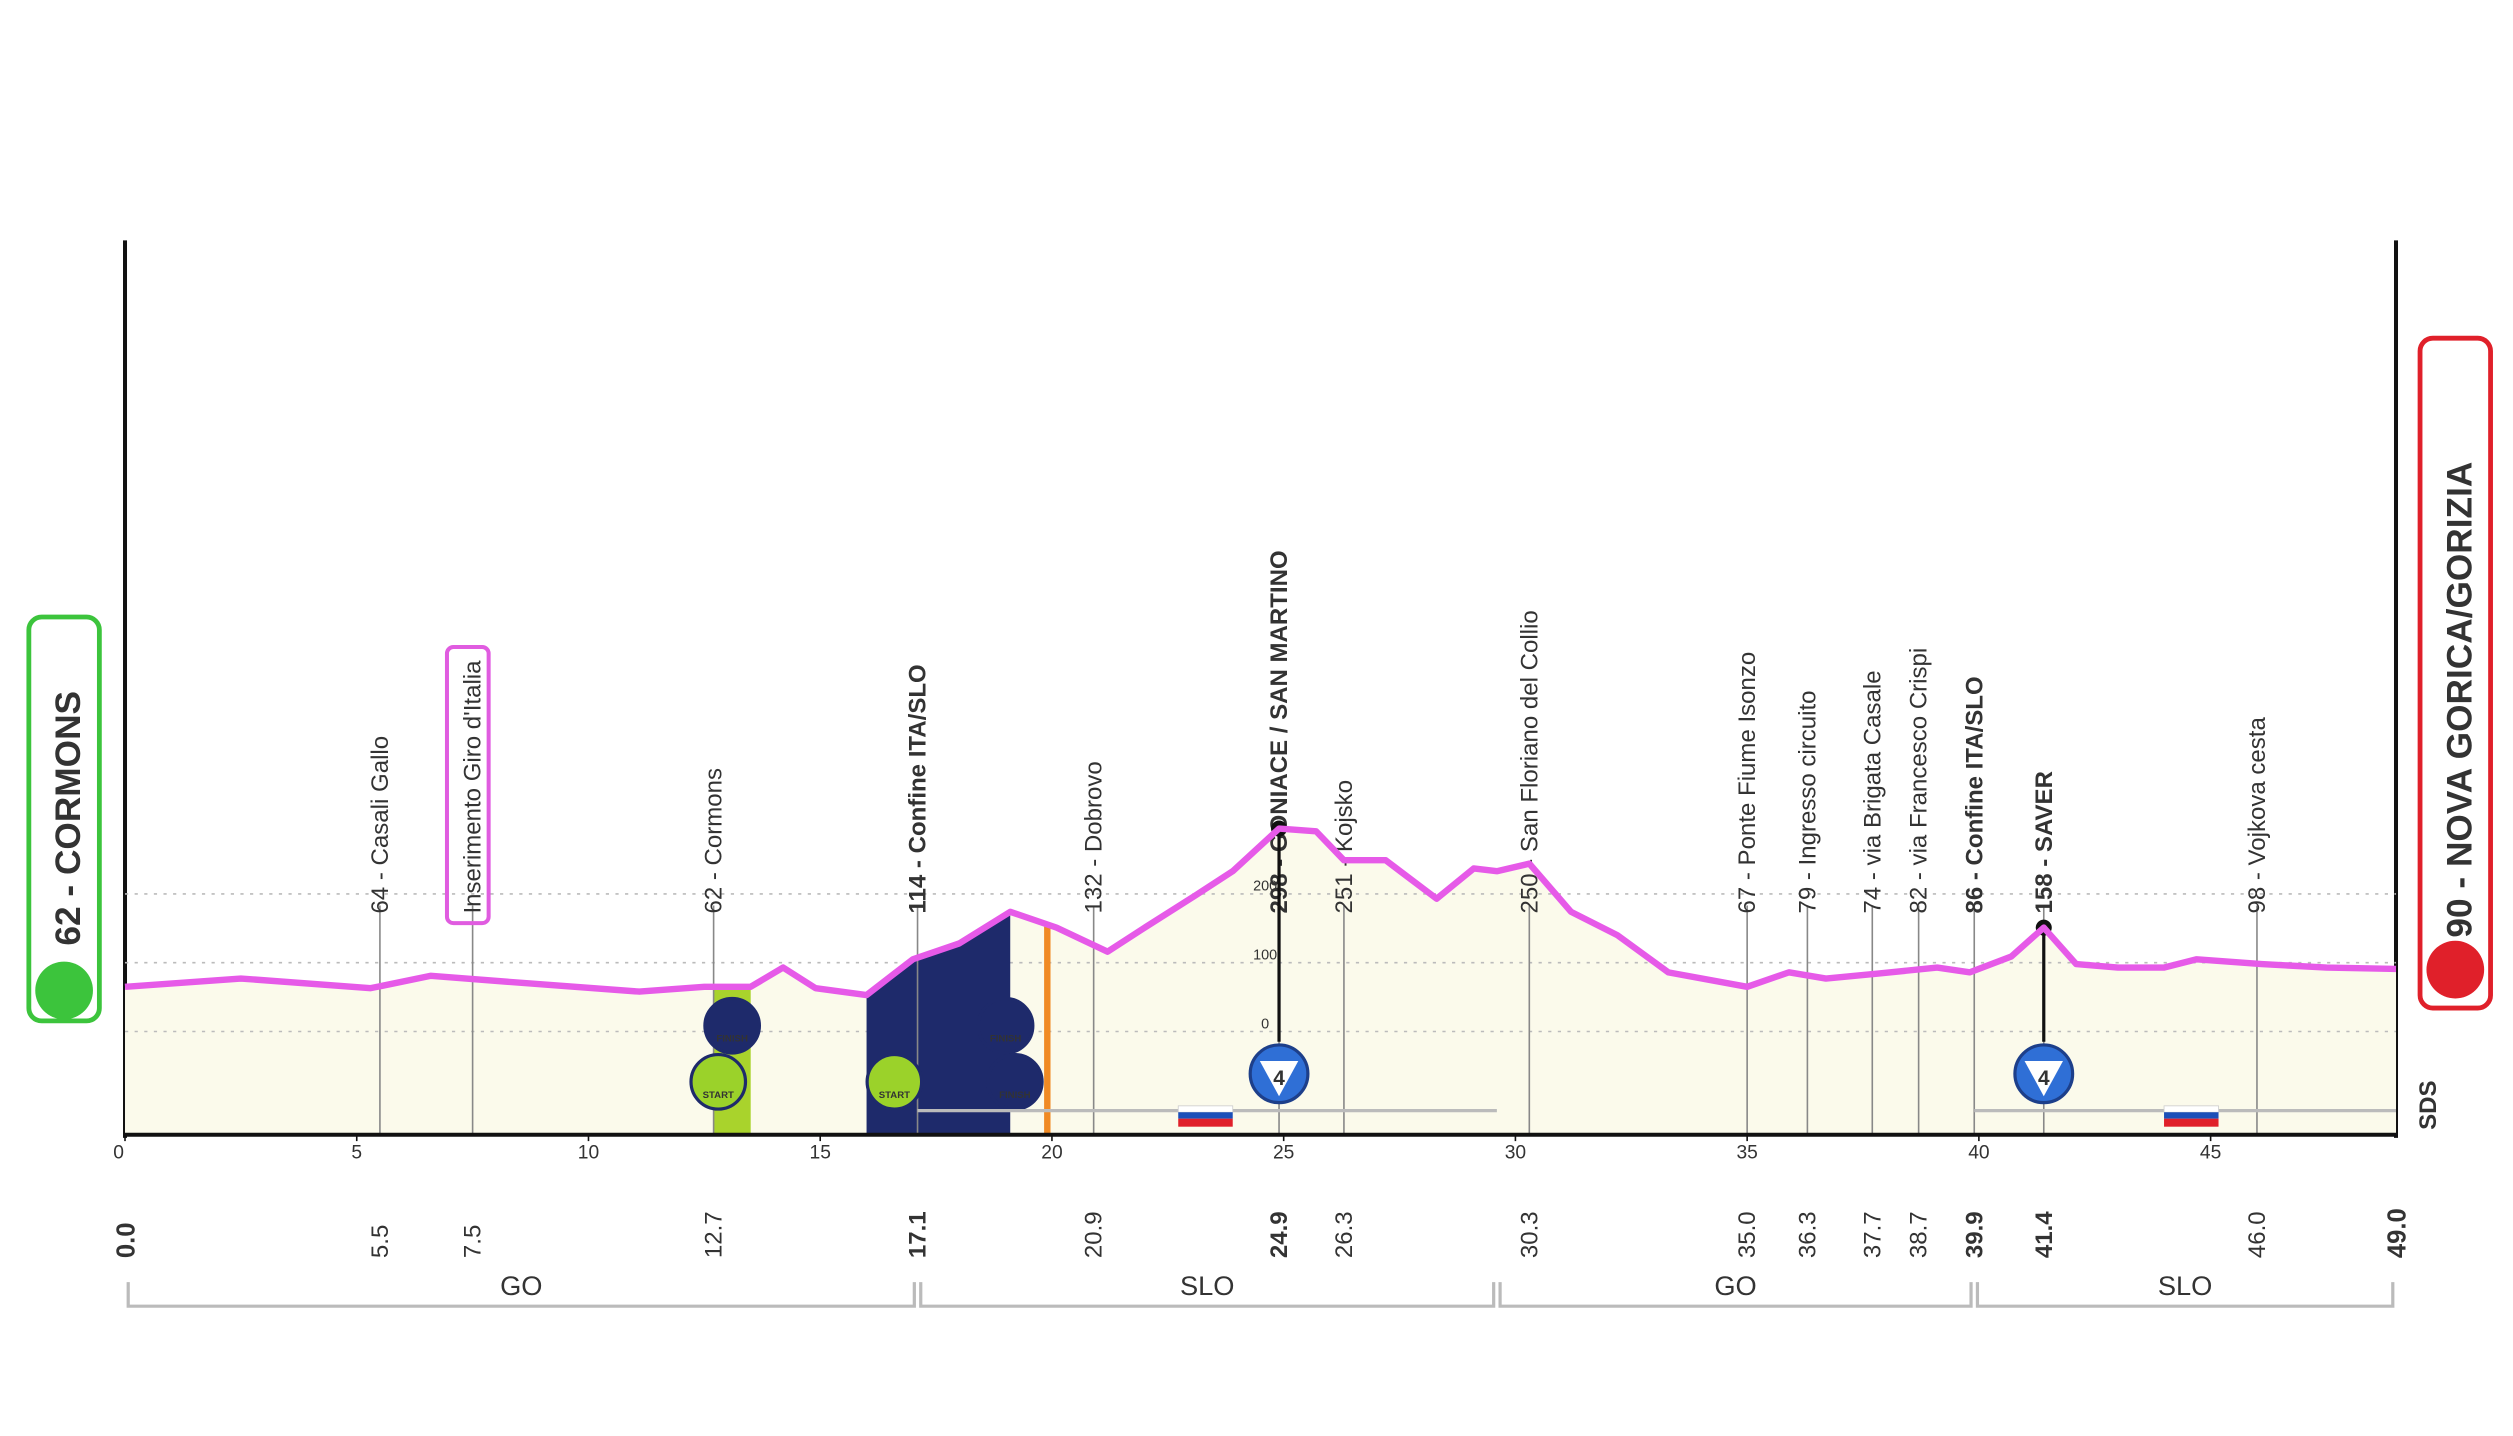  I want to click on km-label: 24.9, so click(1279, 1234).